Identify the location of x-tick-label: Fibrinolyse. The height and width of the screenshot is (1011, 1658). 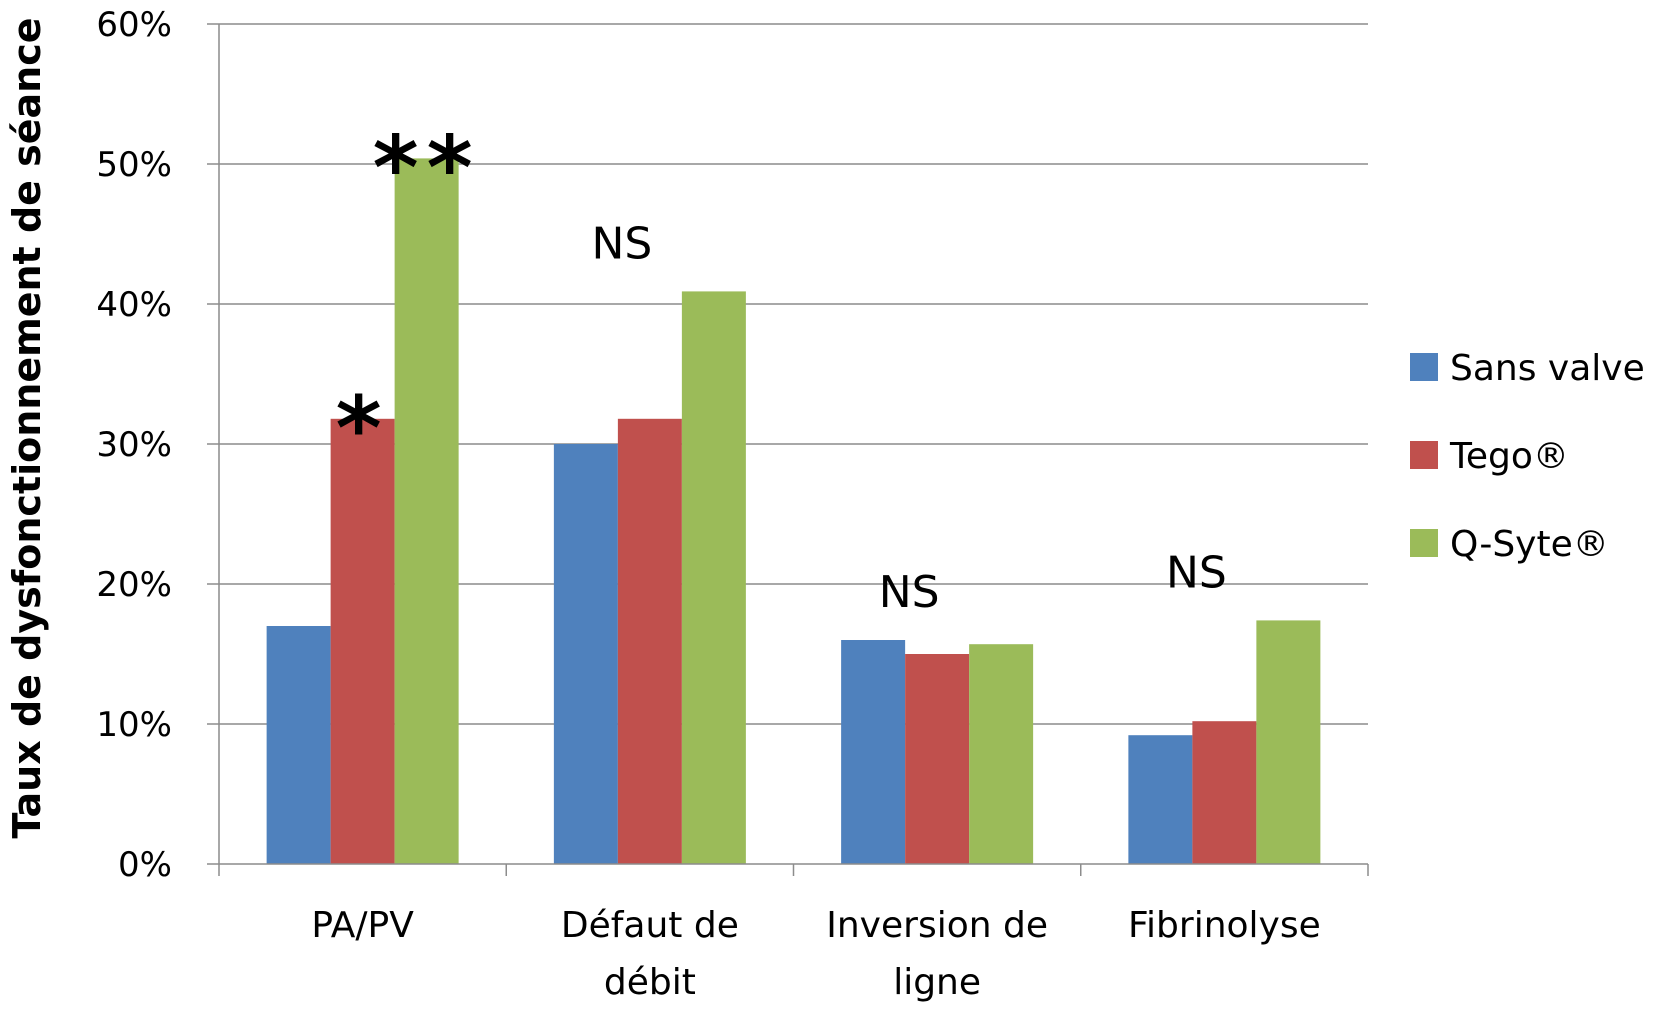
(1224, 925).